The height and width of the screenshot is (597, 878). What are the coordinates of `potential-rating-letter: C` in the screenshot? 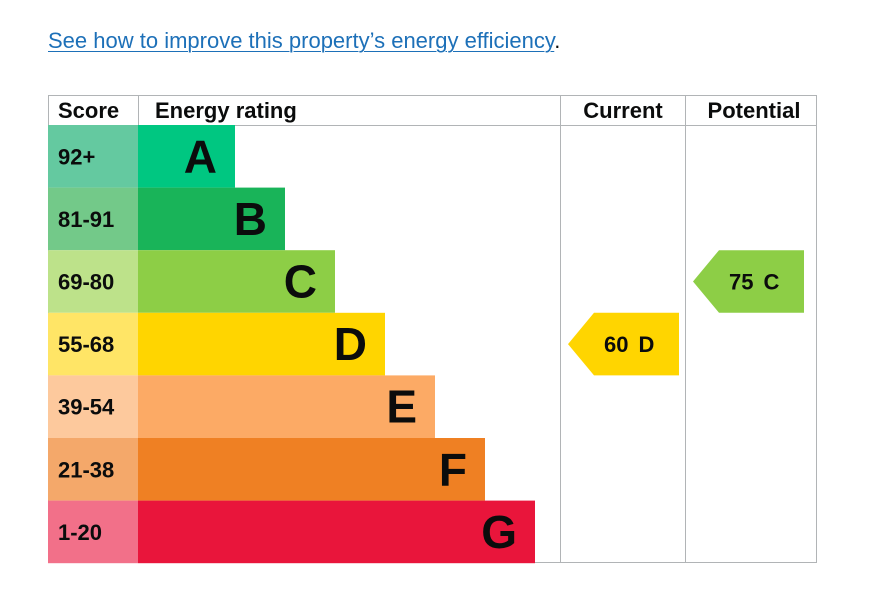 It's located at (772, 282).